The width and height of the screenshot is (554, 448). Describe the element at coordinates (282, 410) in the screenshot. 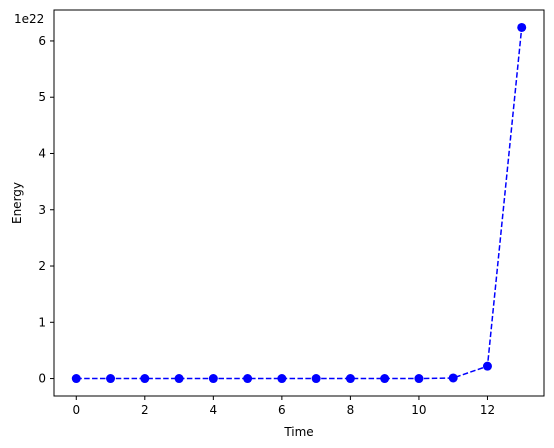

I see `x-tick-label: 6` at that location.